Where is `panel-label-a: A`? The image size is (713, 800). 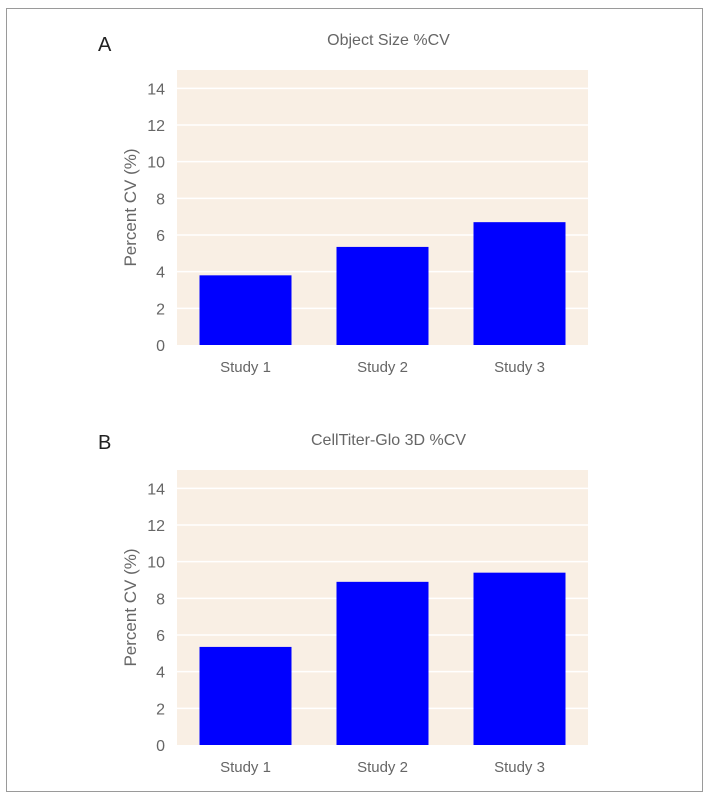 panel-label-a: A is located at coordinates (105, 45).